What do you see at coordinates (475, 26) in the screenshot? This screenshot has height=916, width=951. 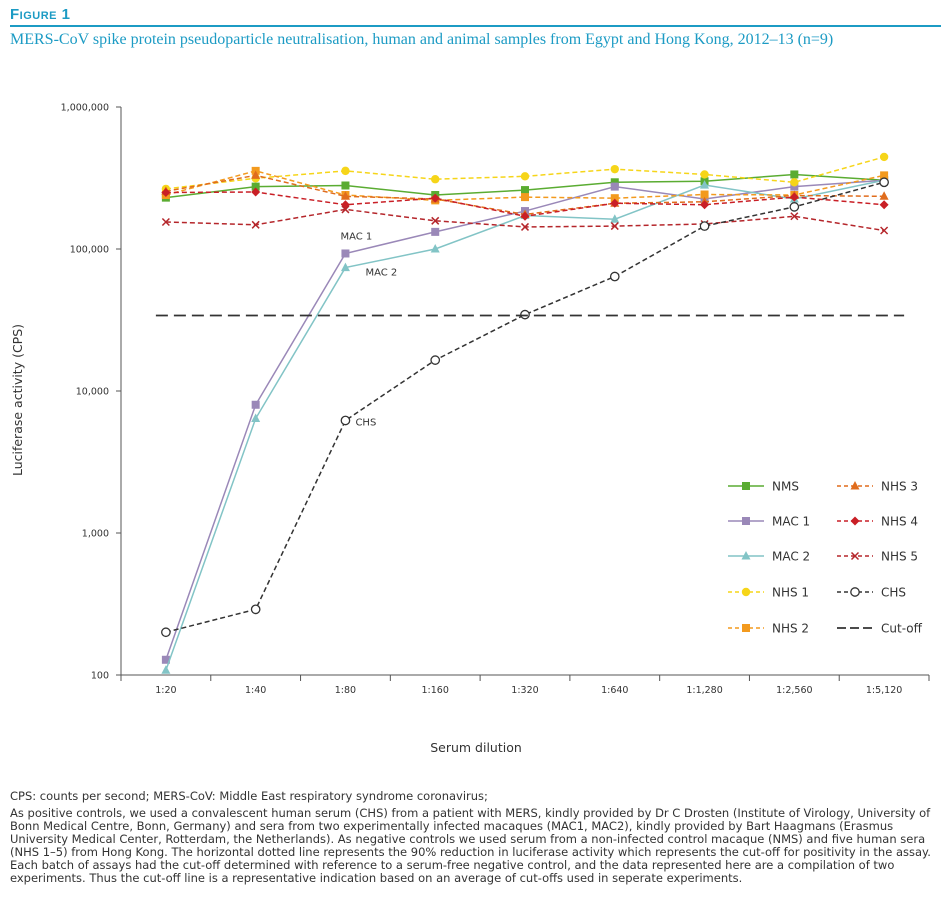 I see `figure-title-rule` at bounding box center [475, 26].